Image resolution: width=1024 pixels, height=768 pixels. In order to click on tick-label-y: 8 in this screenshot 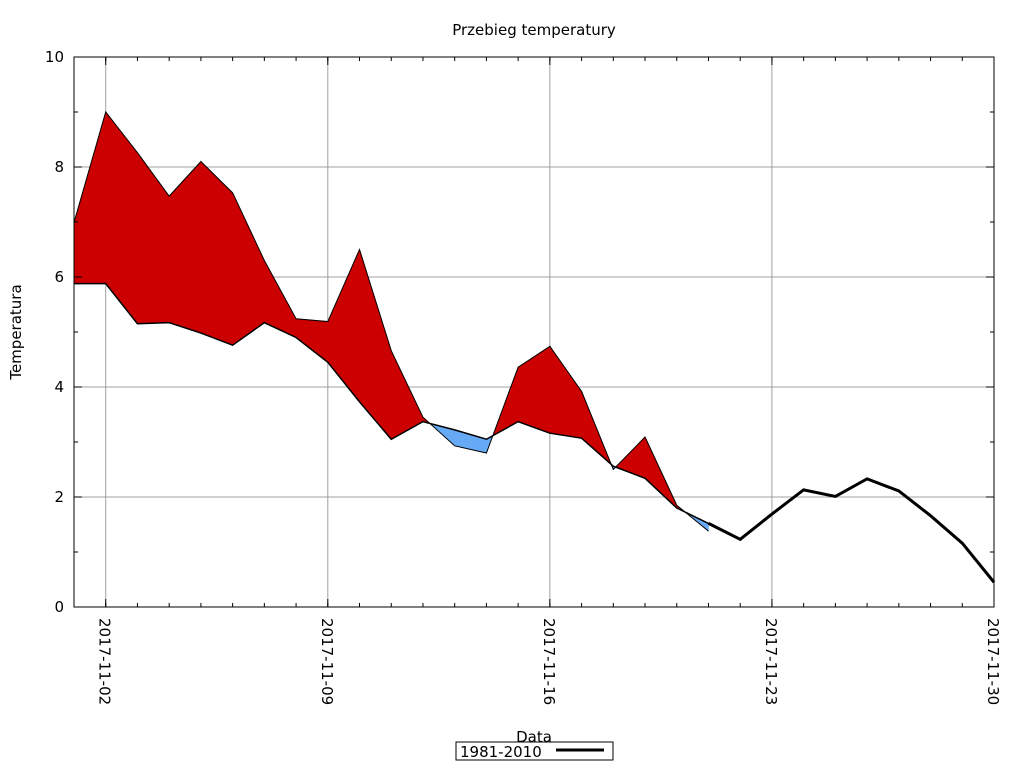, I will do `click(59, 167)`.